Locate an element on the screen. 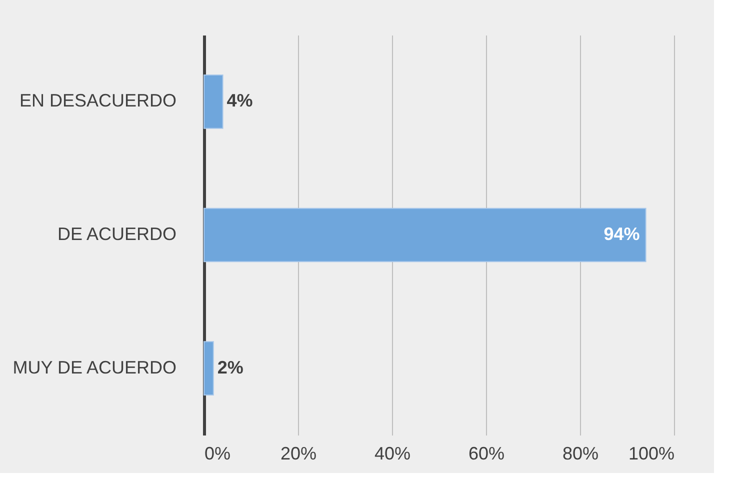 Image resolution: width=752 pixels, height=481 pixels. data-label: 4% is located at coordinates (239, 100).